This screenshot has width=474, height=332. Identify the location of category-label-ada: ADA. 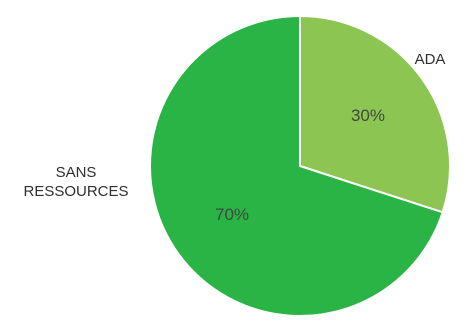
(430, 59).